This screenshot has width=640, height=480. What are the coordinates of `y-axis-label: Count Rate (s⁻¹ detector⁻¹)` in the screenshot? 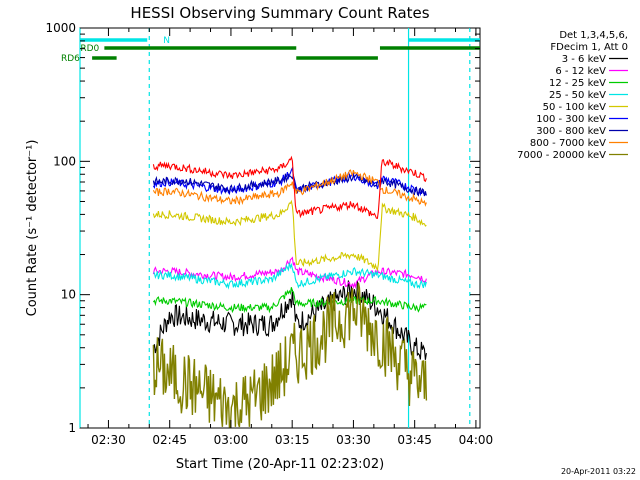 It's located at (32, 228).